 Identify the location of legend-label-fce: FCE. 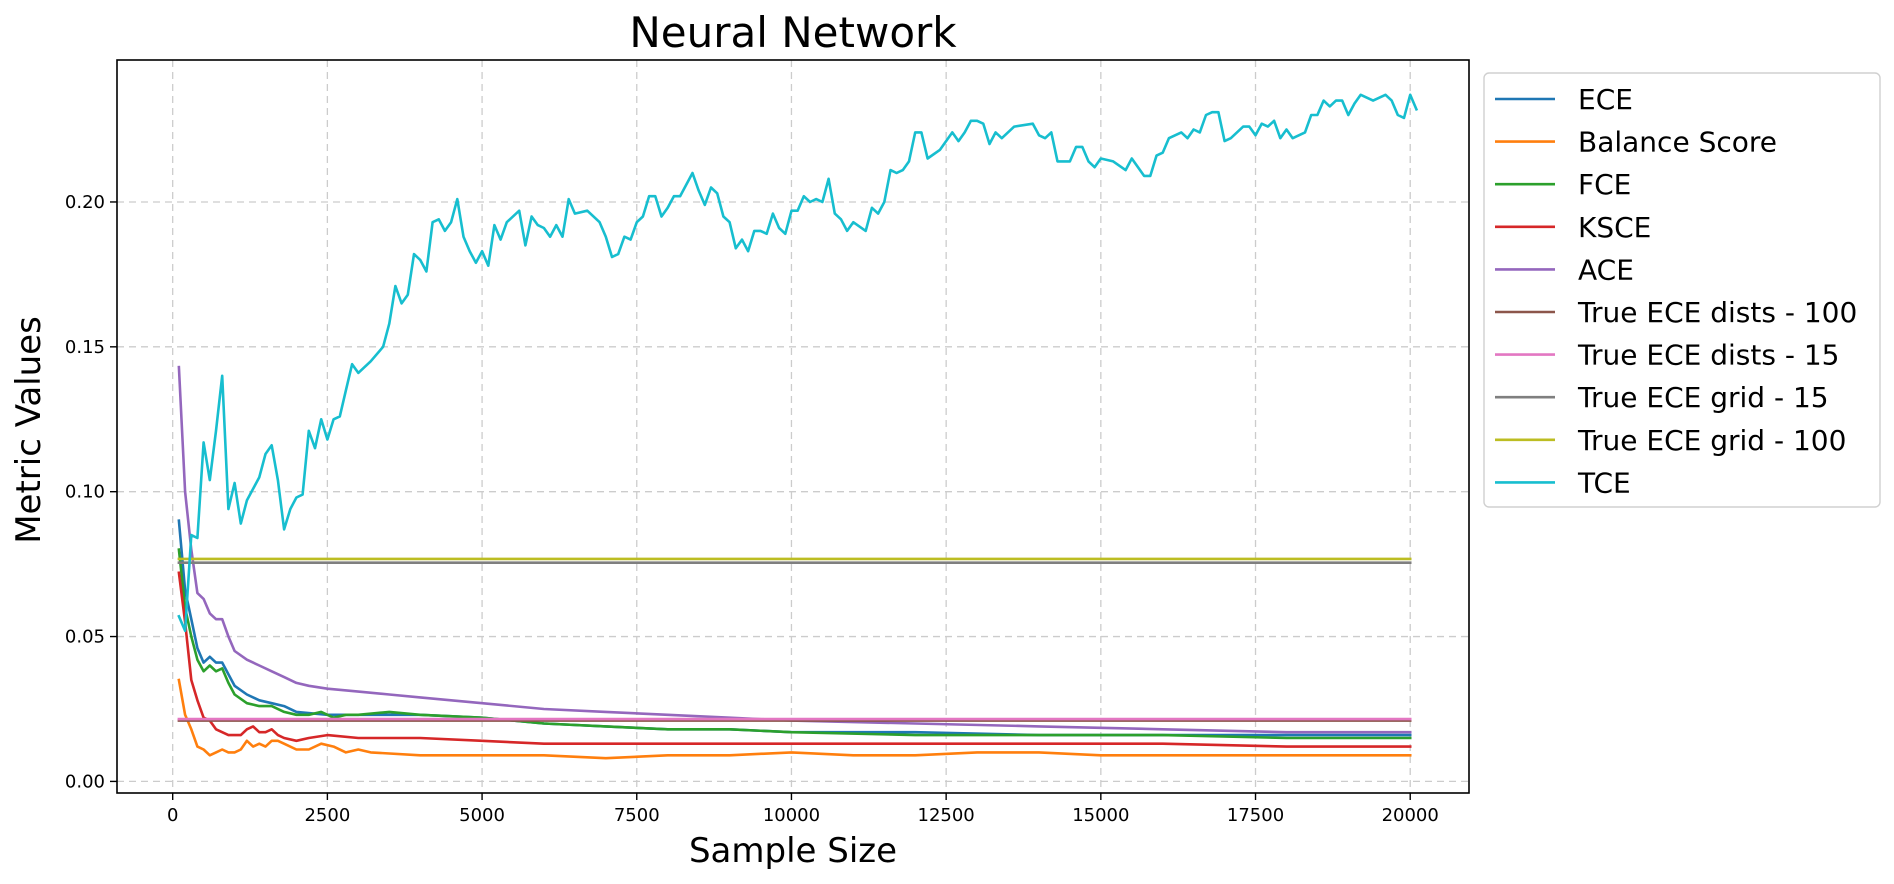
(1604, 184).